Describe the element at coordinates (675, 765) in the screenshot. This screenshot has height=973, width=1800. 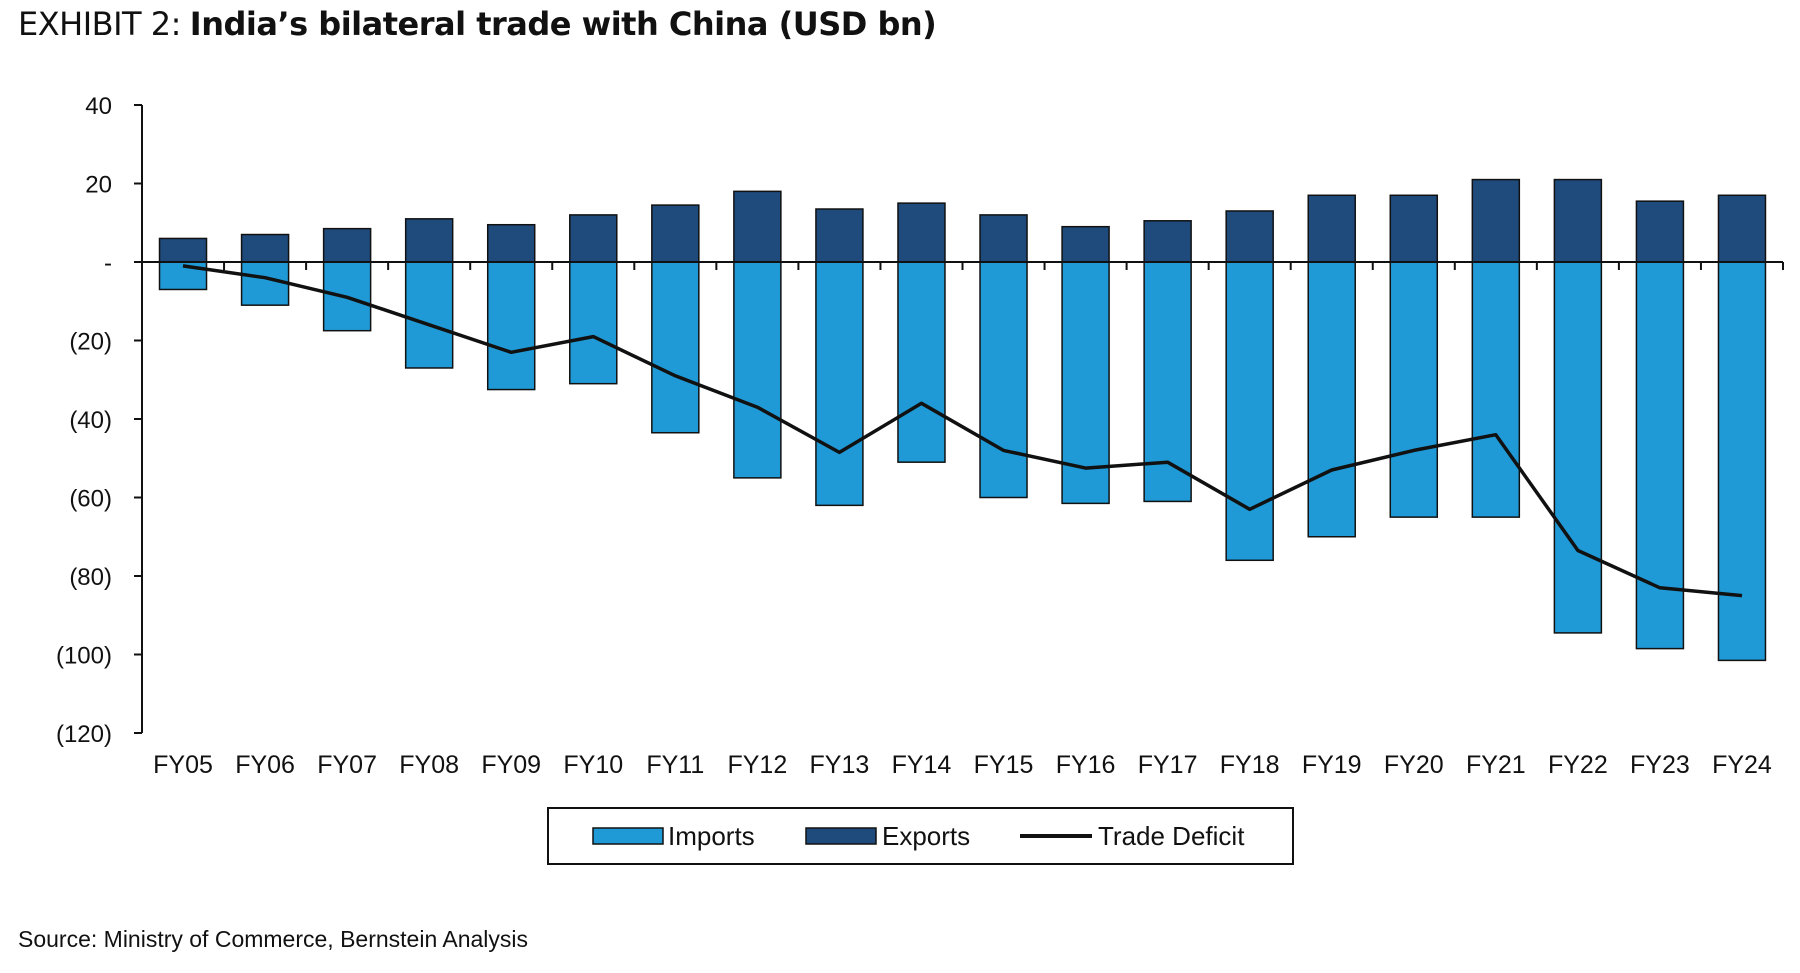
I see `x-tick-label: FY11` at that location.